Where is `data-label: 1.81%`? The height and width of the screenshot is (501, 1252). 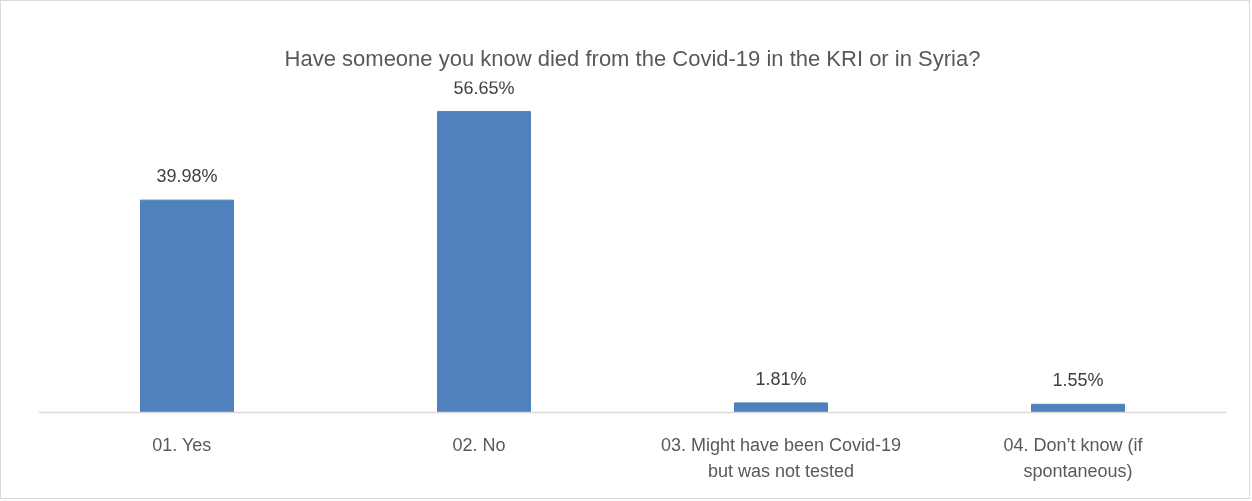 data-label: 1.81% is located at coordinates (781, 378).